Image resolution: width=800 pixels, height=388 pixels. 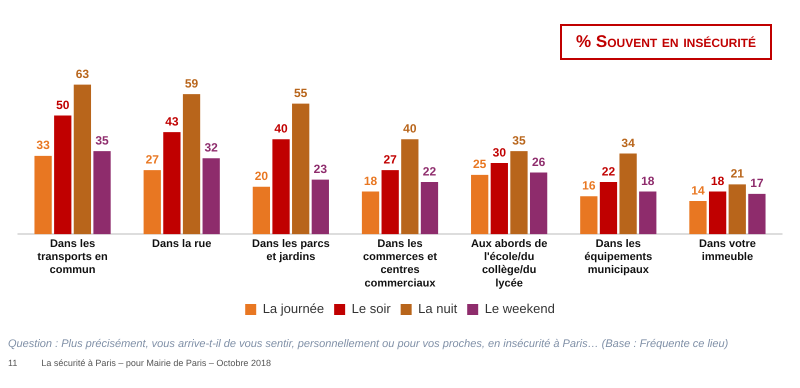 I want to click on text: 11, so click(x=13, y=363).